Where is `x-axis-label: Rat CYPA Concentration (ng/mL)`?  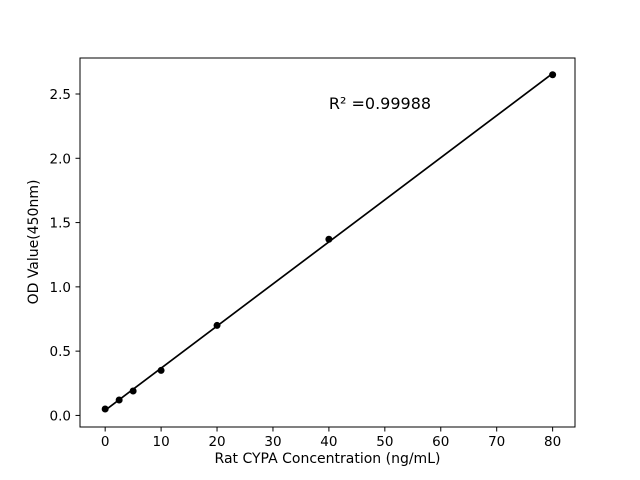 x-axis-label: Rat CYPA Concentration (ng/mL) is located at coordinates (327, 459).